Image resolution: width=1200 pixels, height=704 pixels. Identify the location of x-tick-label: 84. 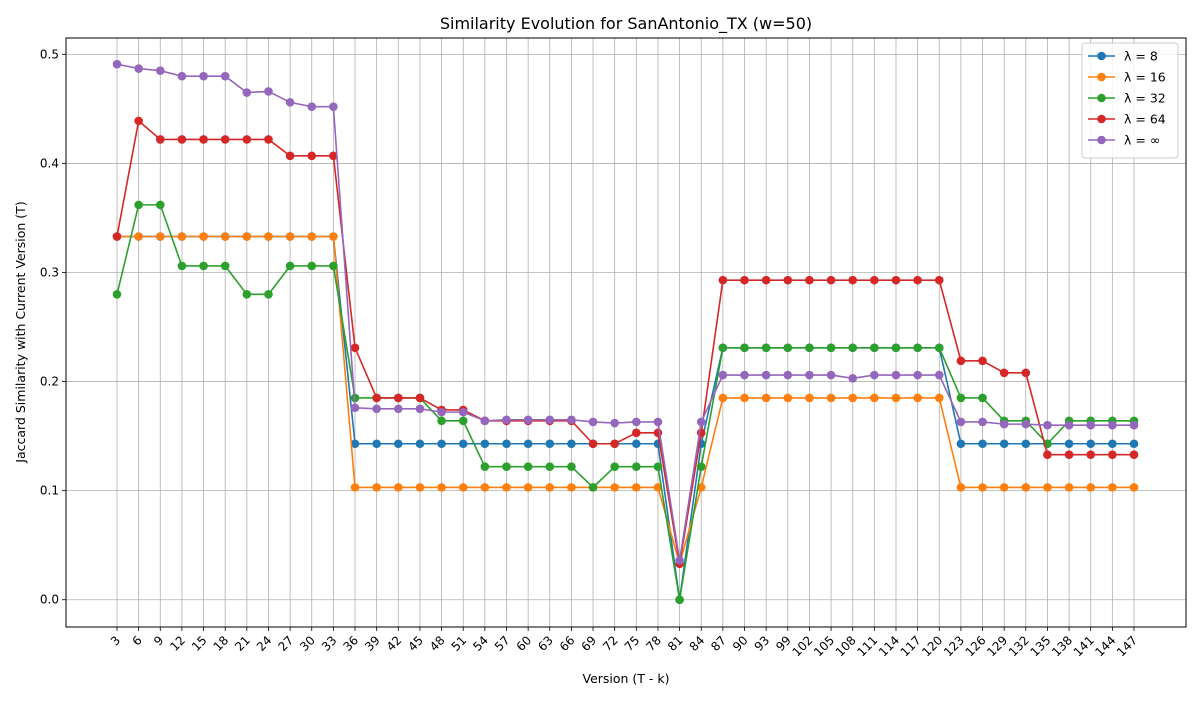
(697, 643).